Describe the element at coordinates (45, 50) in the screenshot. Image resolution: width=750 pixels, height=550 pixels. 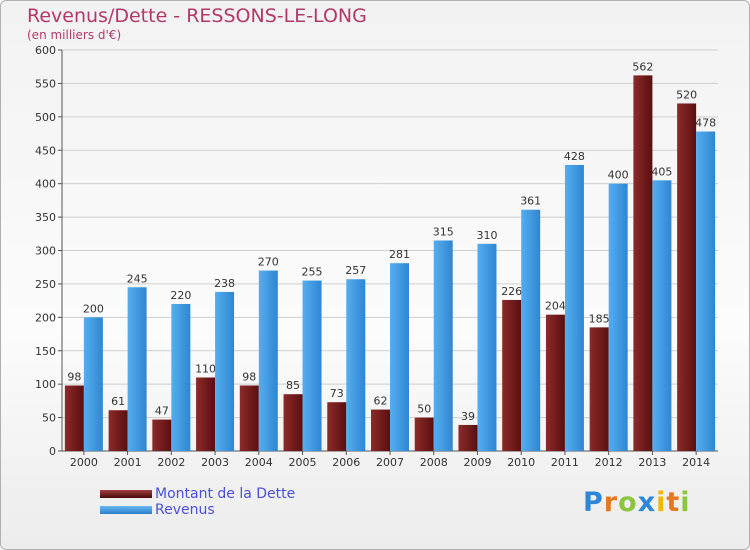
I see `y-tick-label: 600` at that location.